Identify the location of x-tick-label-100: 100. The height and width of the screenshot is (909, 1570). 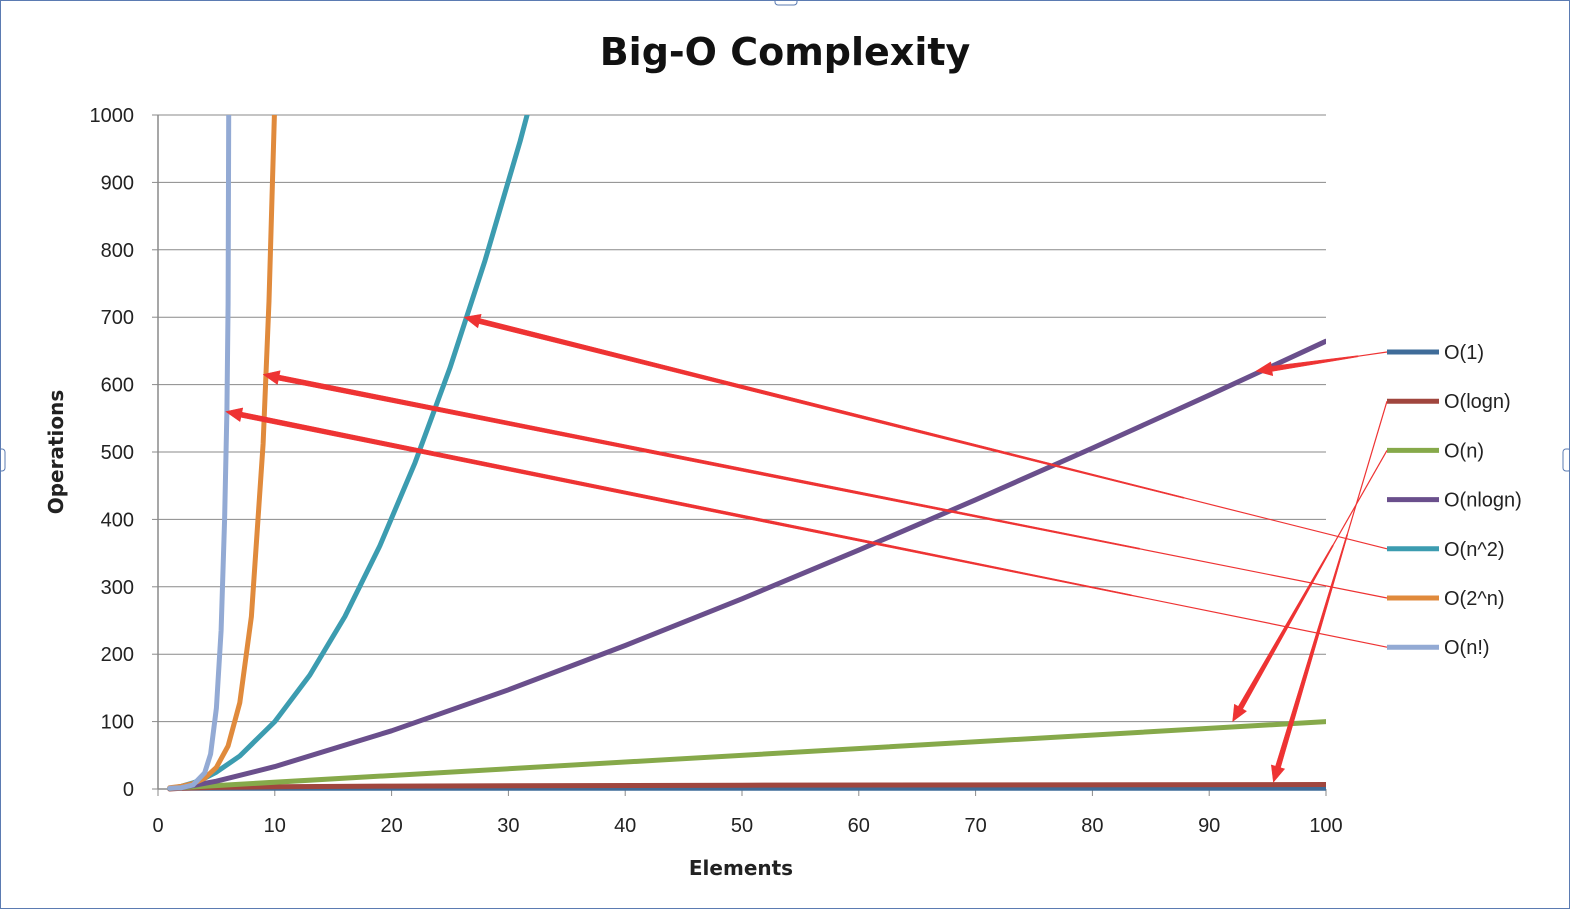
(1325, 826).